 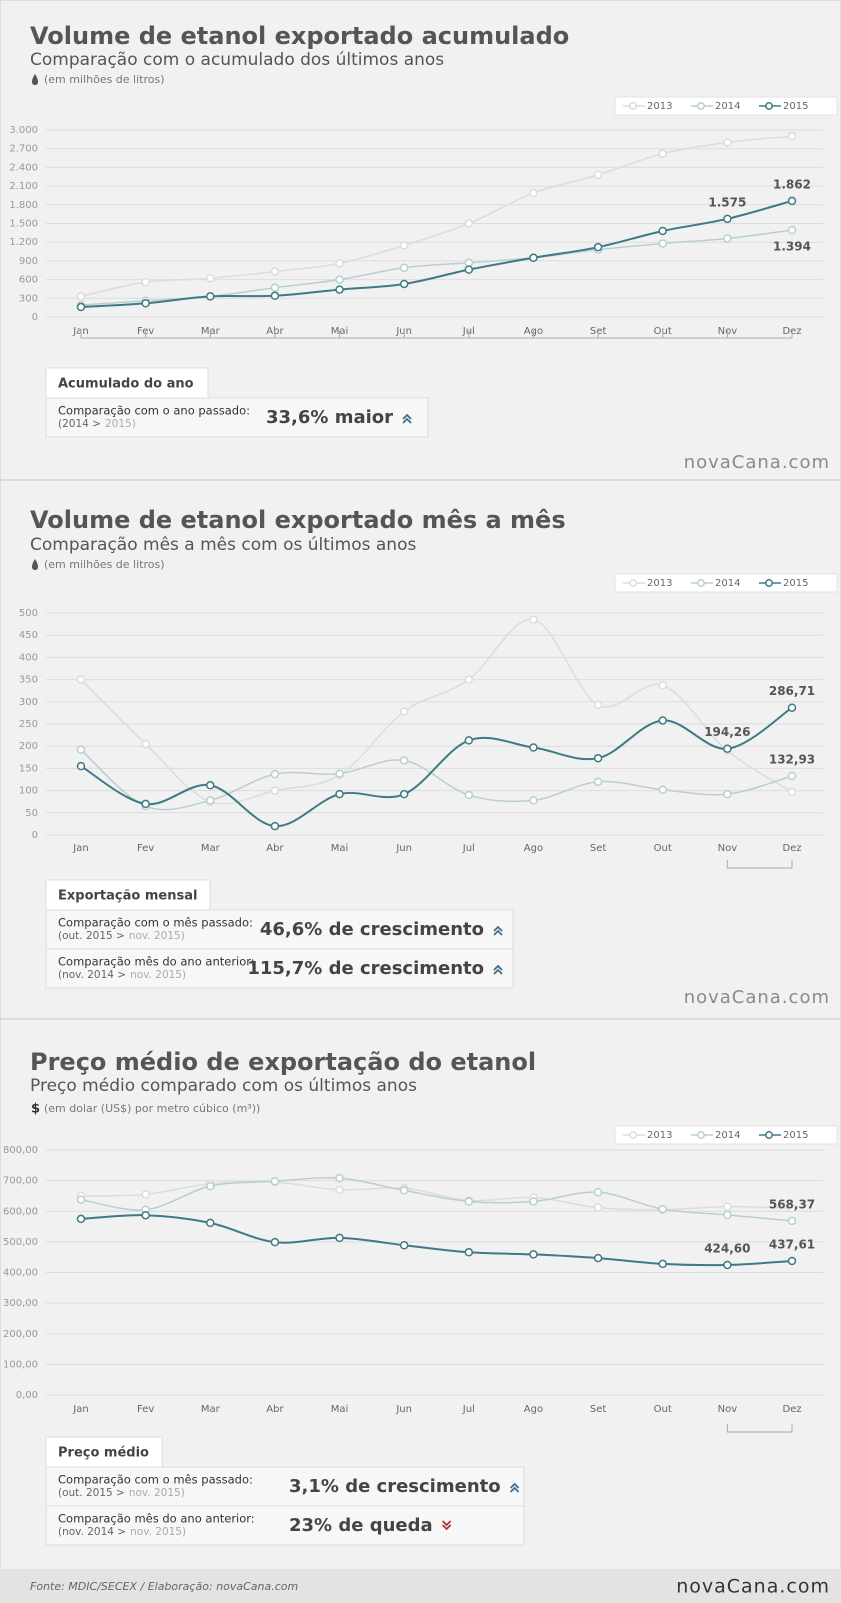 What do you see at coordinates (157, 1493) in the screenshot?
I see `row-to: nov. 2015)` at bounding box center [157, 1493].